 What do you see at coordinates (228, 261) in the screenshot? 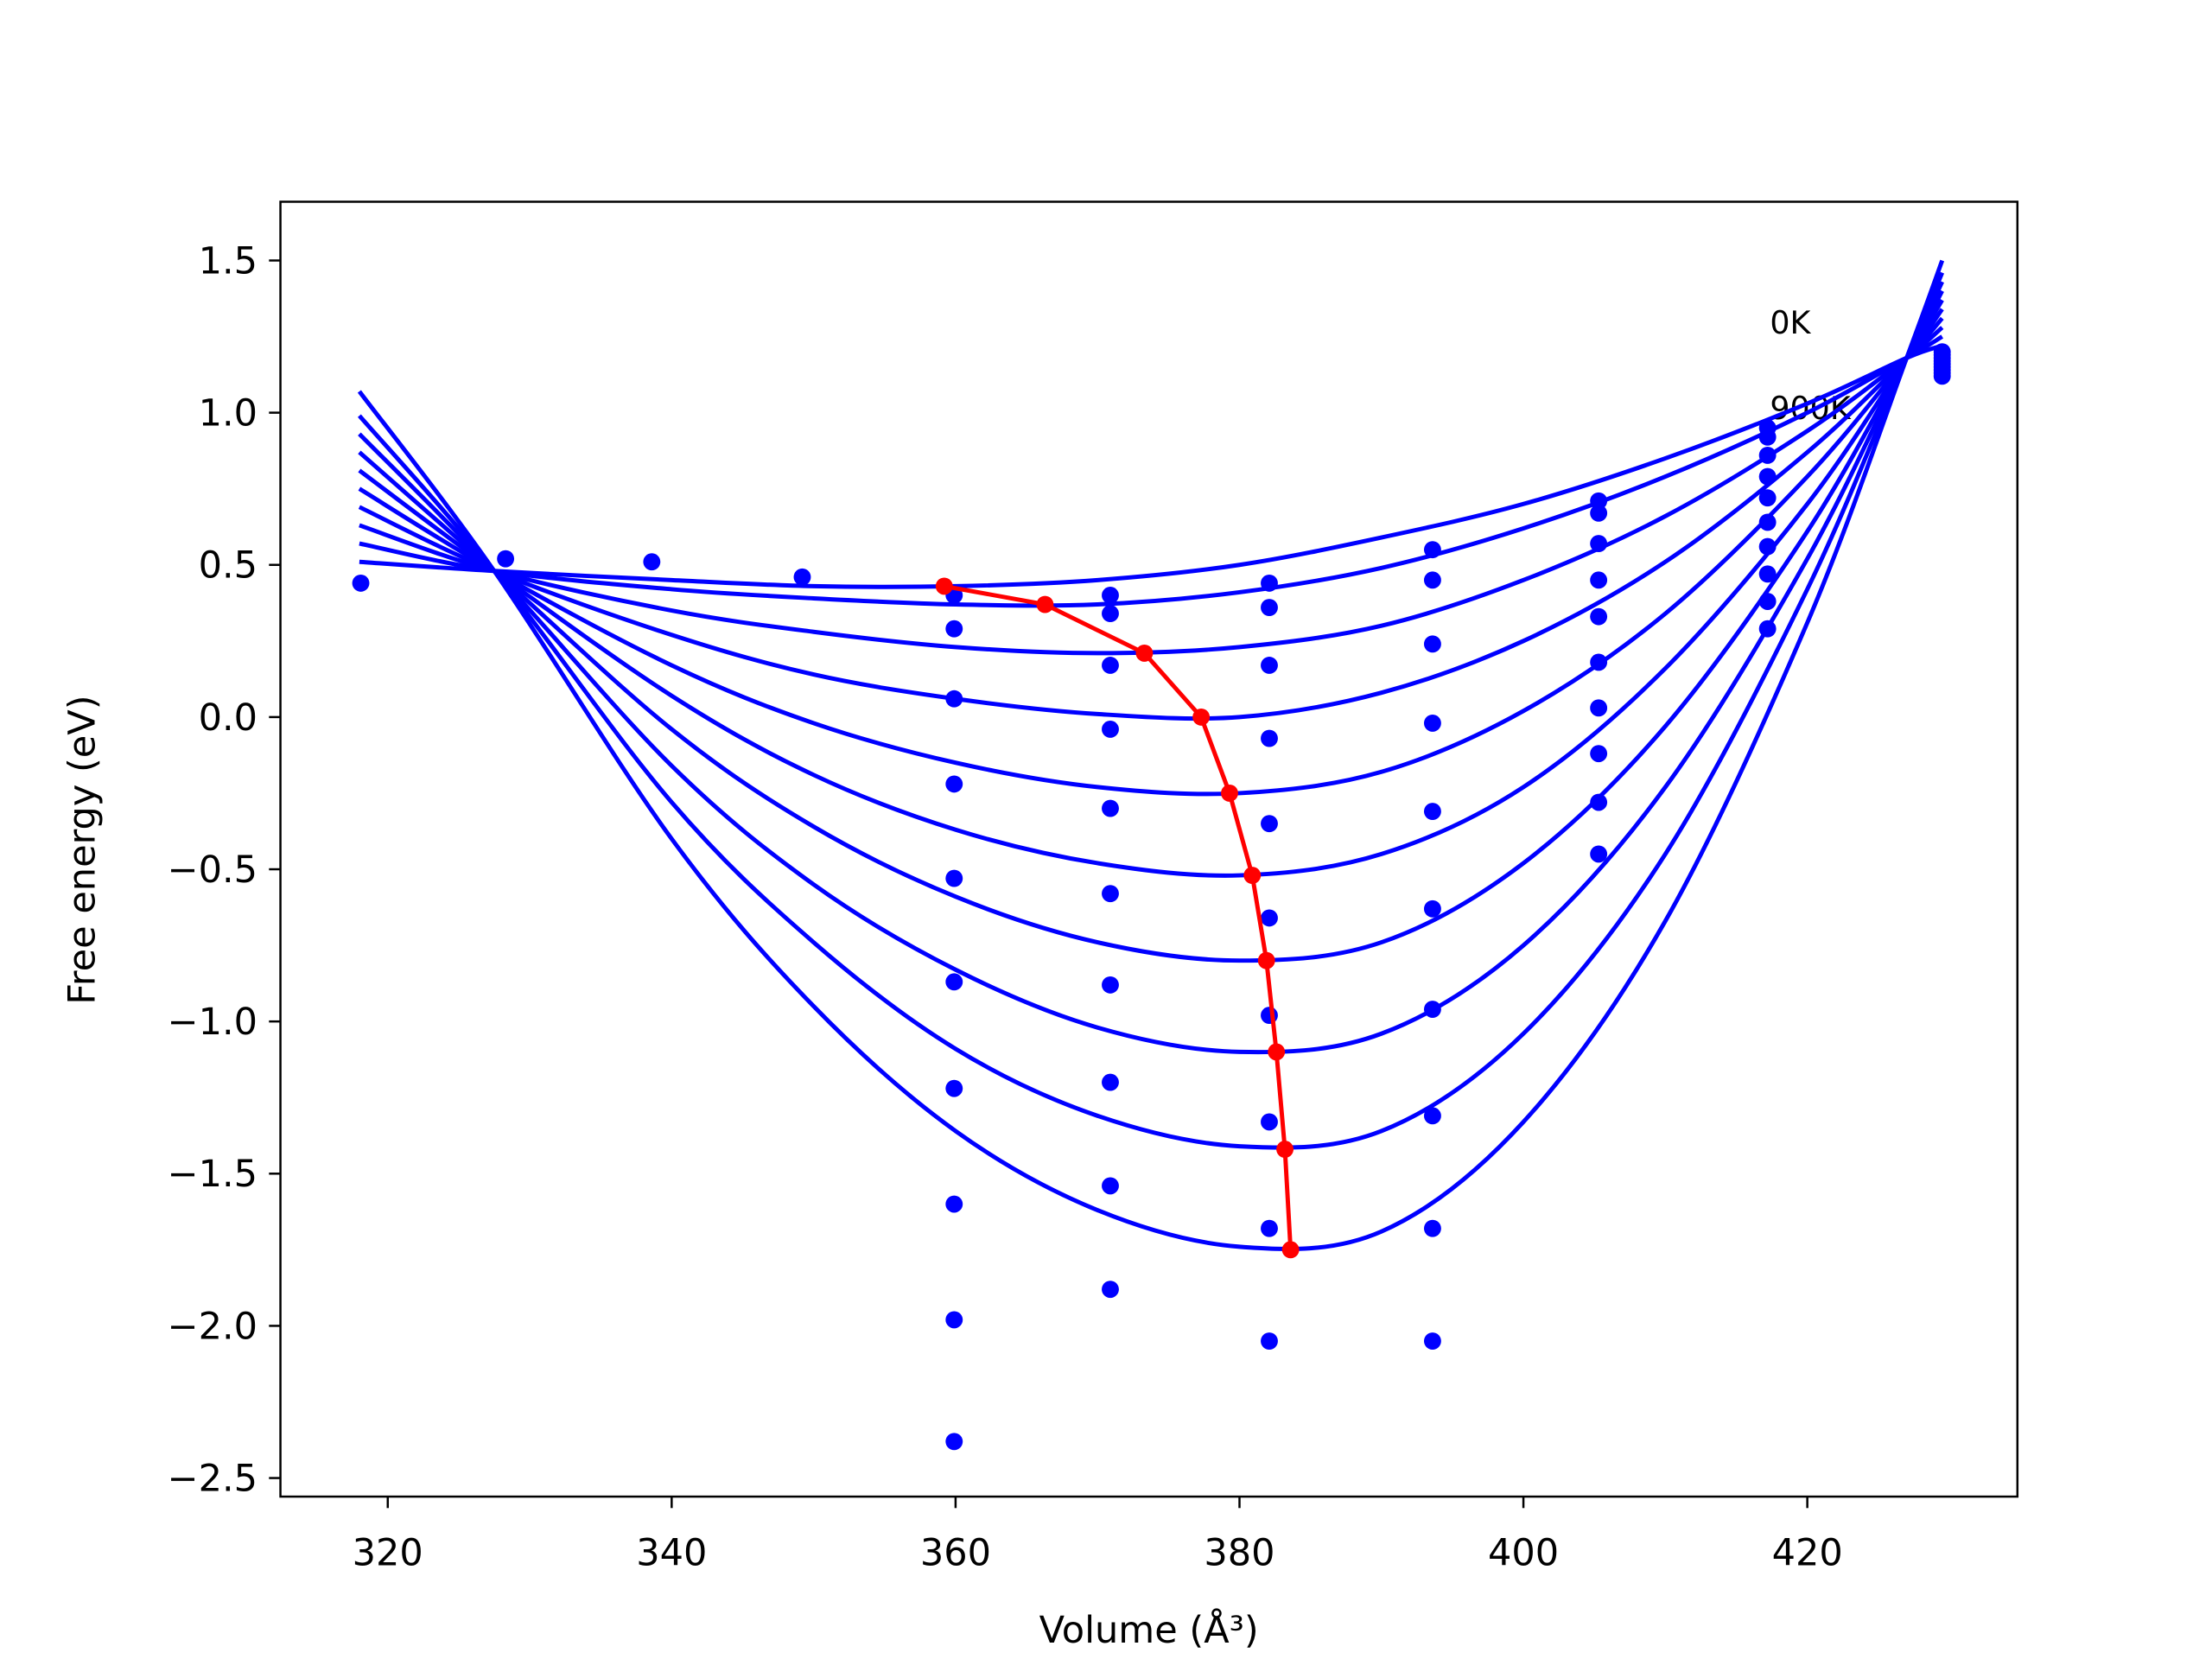
I see `y-tick-label: 1.5` at bounding box center [228, 261].